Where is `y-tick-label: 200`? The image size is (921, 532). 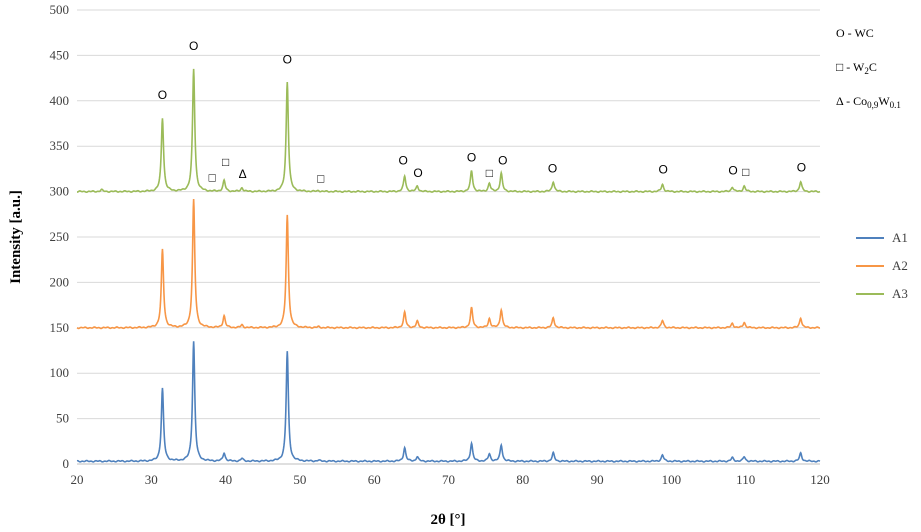 y-tick-label: 200 is located at coordinates (60, 281).